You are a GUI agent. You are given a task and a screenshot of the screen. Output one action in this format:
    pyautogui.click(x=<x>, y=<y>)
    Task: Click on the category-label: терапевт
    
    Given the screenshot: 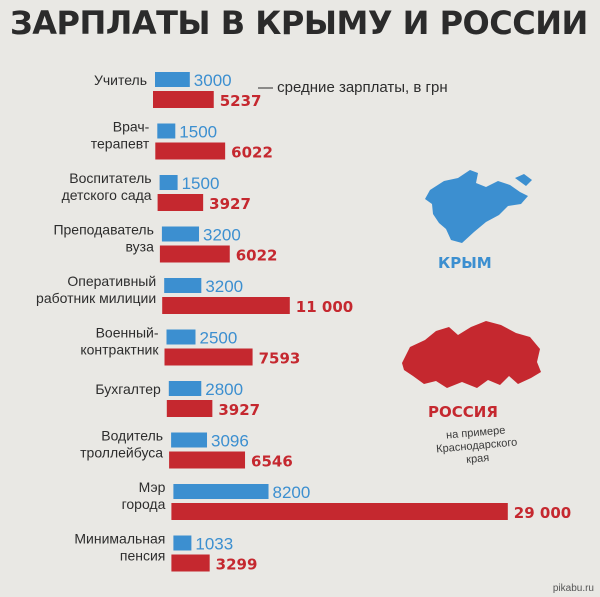 What is the action you would take?
    pyautogui.click(x=120, y=144)
    